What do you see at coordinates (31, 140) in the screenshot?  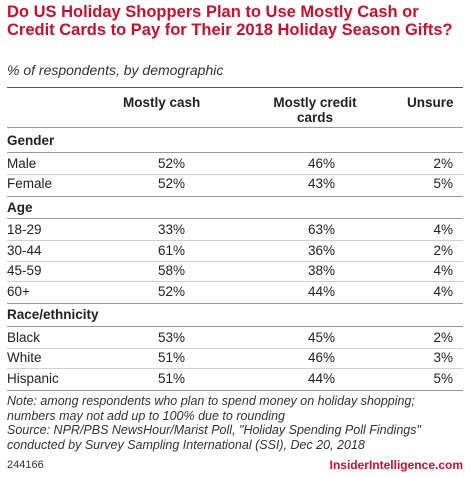 I see `group-label: Gender` at bounding box center [31, 140].